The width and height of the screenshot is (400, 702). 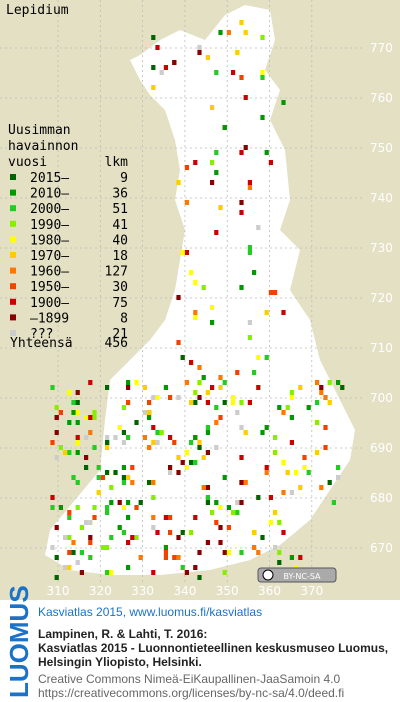 What do you see at coordinates (120, 209) in the screenshot?
I see `legend-count: 51` at bounding box center [120, 209].